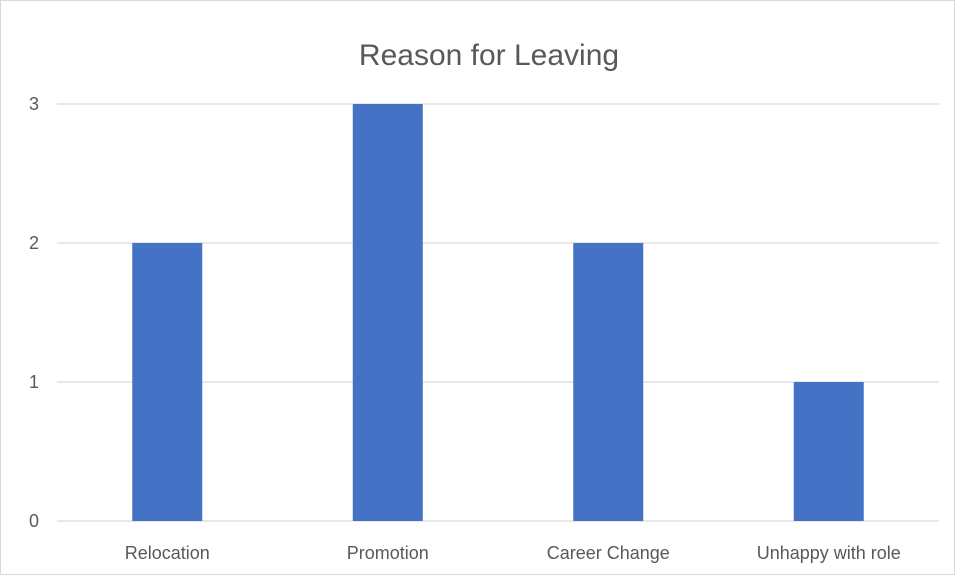  Describe the element at coordinates (829, 553) in the screenshot. I see `x-tick-label-3: Unhappy with role` at that location.